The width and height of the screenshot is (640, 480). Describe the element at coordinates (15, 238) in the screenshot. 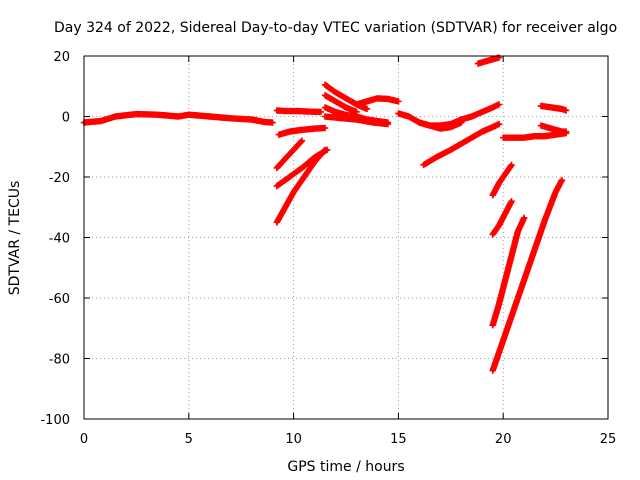

I see `y-axis-label: SDTVAR / TECUs` at that location.